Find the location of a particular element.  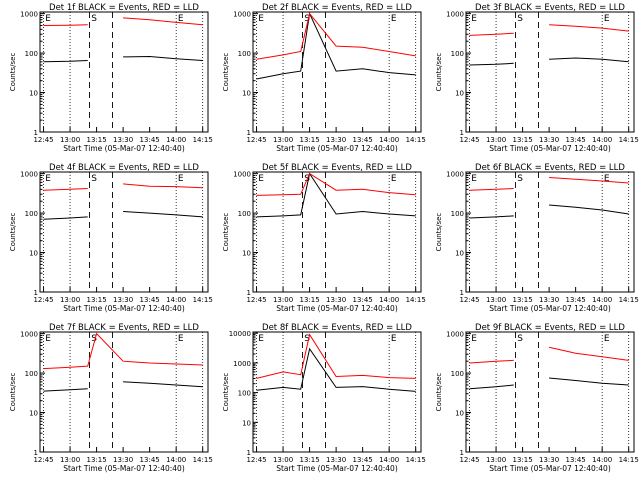

y-tick-label: 10000 is located at coordinates (240, 334).